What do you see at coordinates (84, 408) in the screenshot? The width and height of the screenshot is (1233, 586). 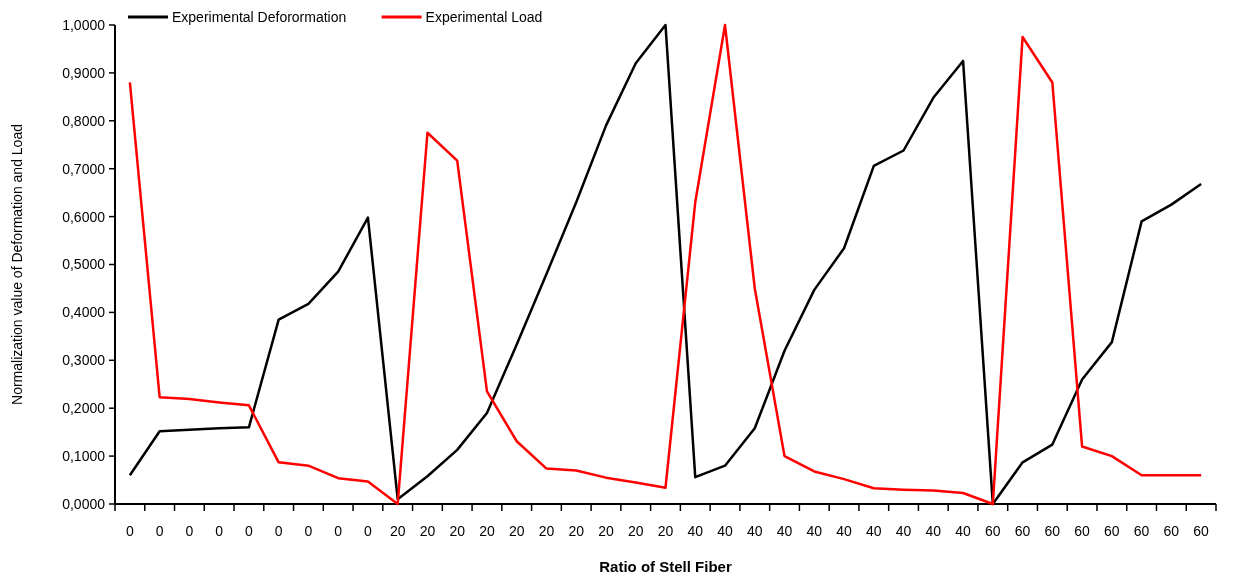 I see `y-tick-label: 0,2000` at bounding box center [84, 408].